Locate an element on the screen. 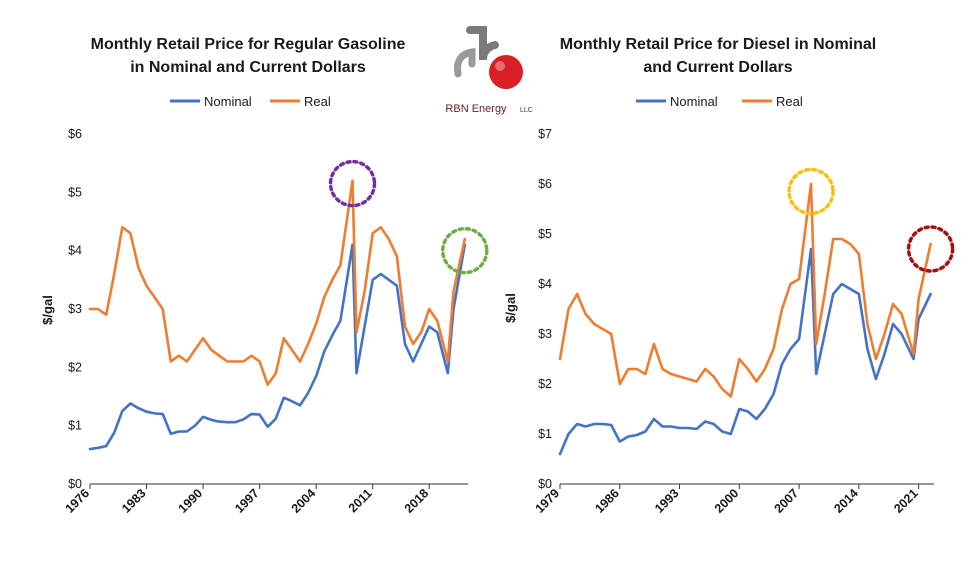 The image size is (980, 562). gasoline-y-tick-label: $0 is located at coordinates (75, 484).